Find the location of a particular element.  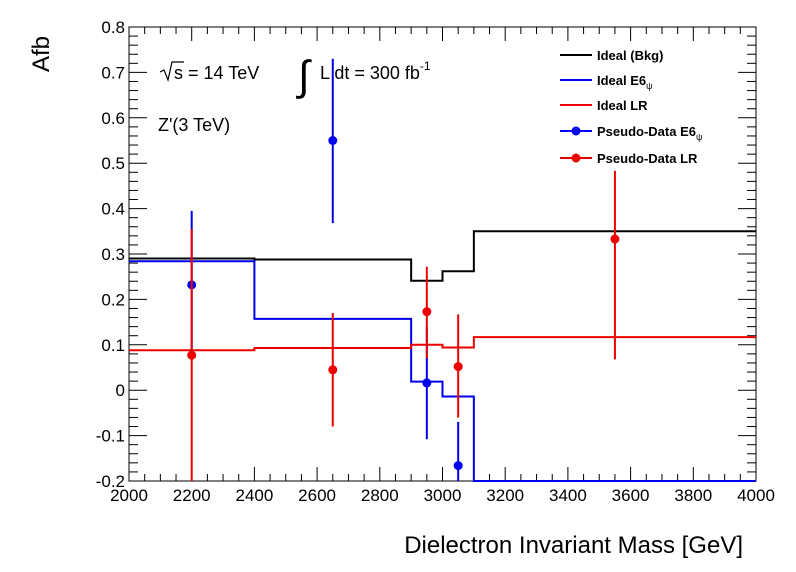

x-tick-label: 2600 is located at coordinates (317, 495).